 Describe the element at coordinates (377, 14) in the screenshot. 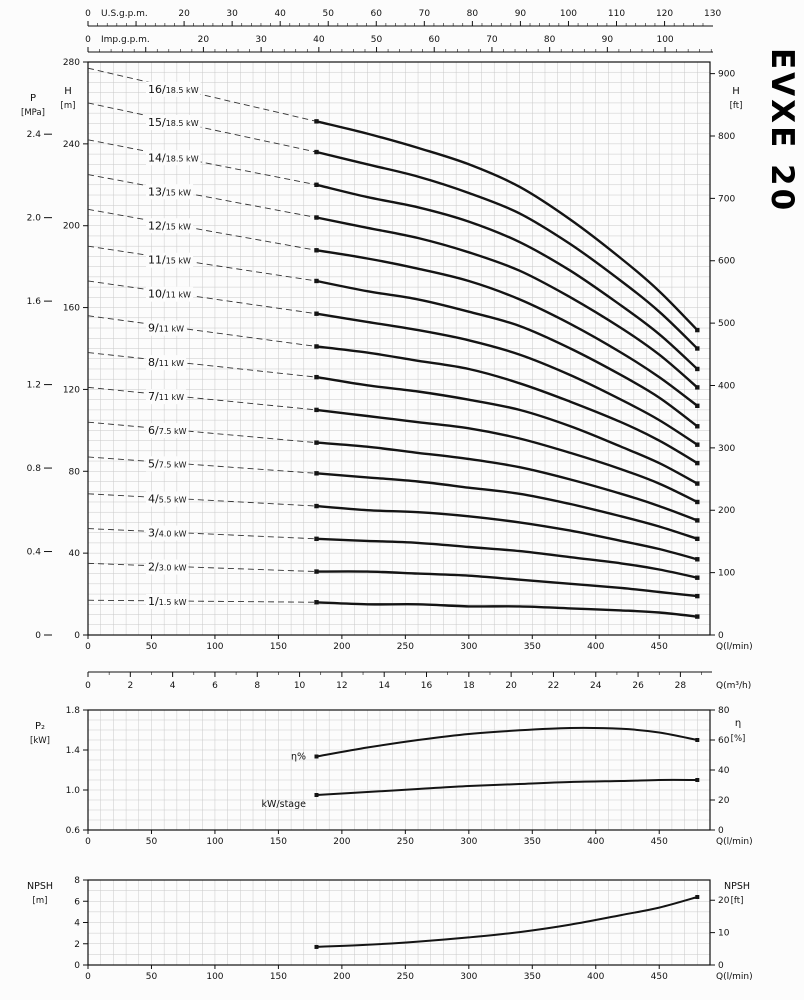

I see `axis-tick-label: 60` at that location.